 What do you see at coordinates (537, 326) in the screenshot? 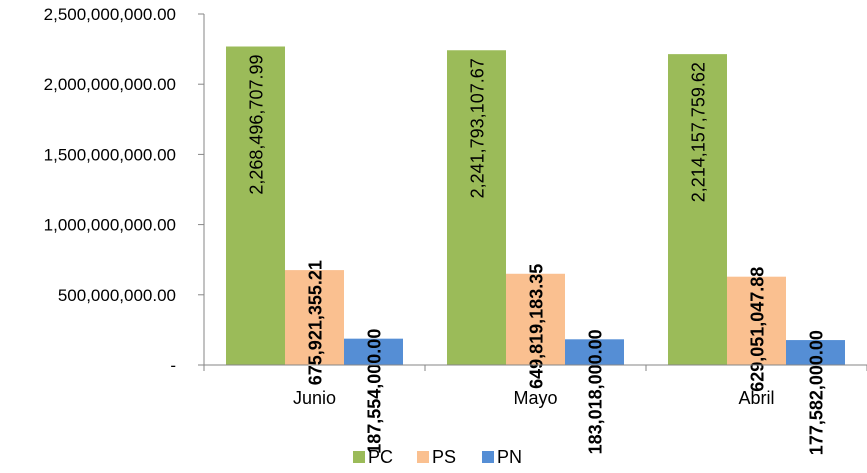
I see `data-label-ps: 649,819,183.35` at bounding box center [537, 326].